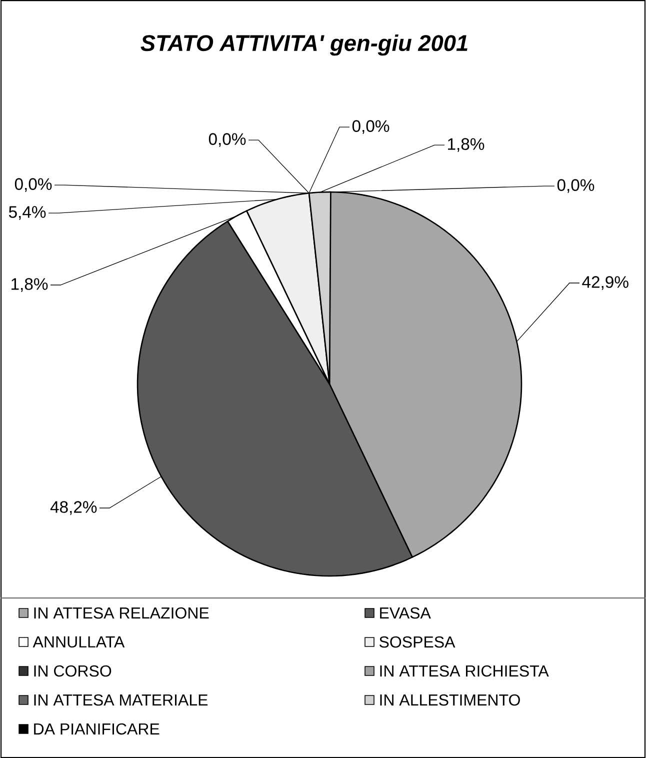 This screenshot has width=646, height=758. I want to click on data-label: 42,9%, so click(605, 283).